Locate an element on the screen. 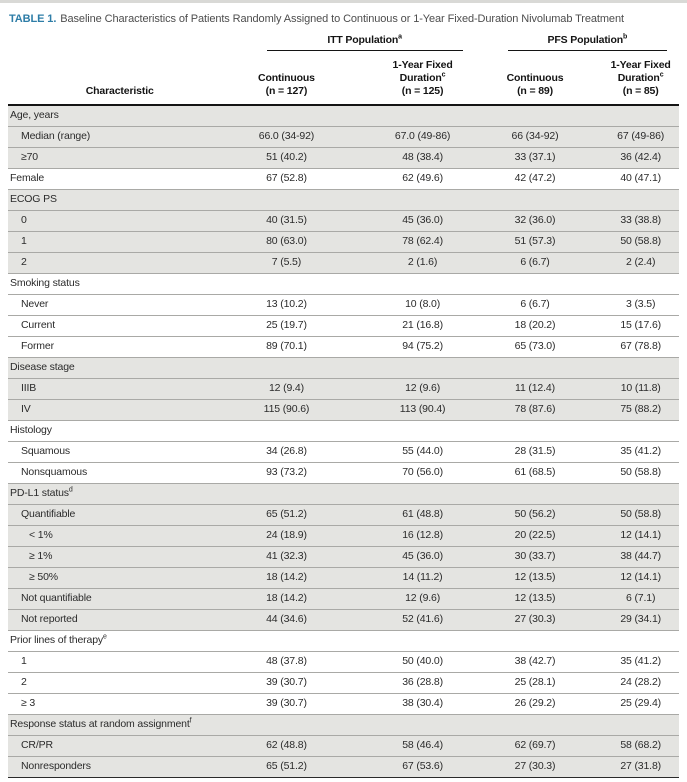 The image size is (687, 782). cell-value: 38 (30.4) is located at coordinates (422, 703).